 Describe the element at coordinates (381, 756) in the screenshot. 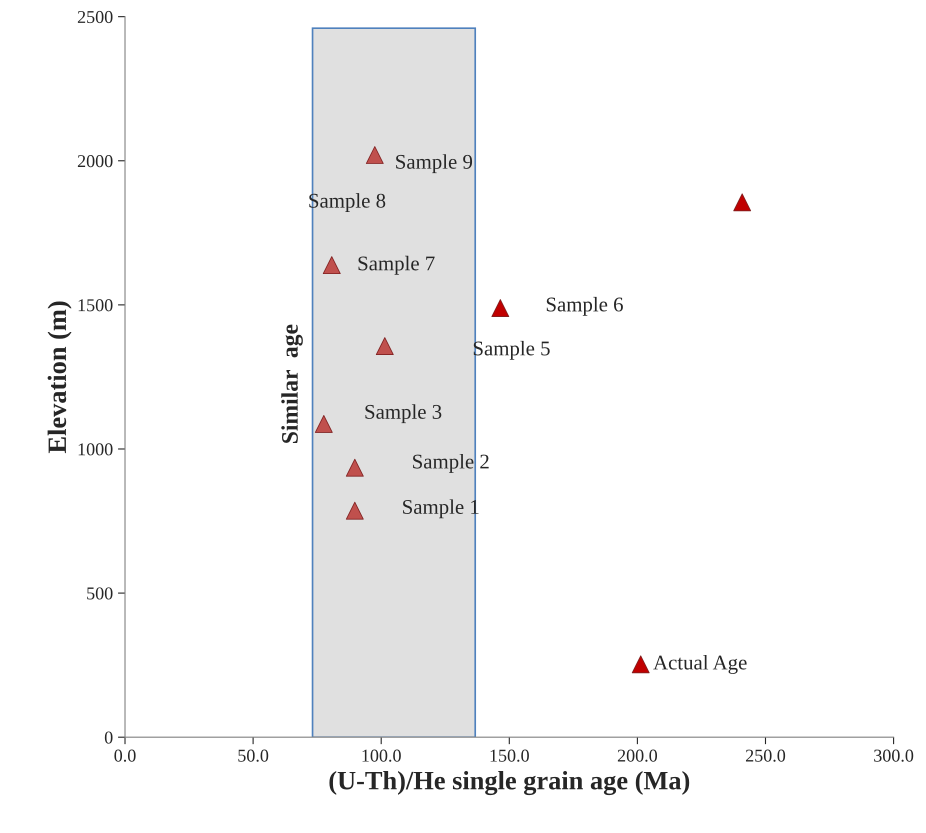

I see `x-tick-label: 100.0` at that location.